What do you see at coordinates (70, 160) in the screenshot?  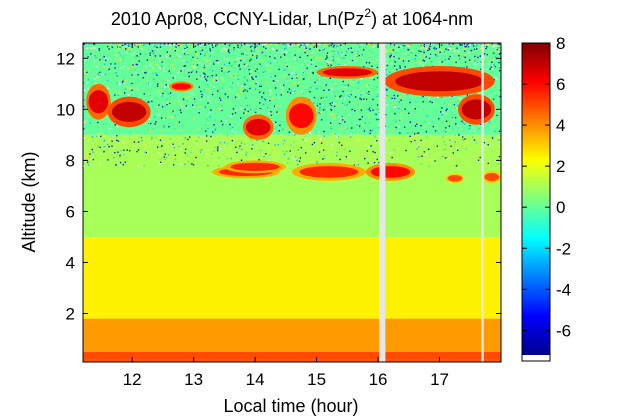 I see `y-tick-label: 8` at bounding box center [70, 160].